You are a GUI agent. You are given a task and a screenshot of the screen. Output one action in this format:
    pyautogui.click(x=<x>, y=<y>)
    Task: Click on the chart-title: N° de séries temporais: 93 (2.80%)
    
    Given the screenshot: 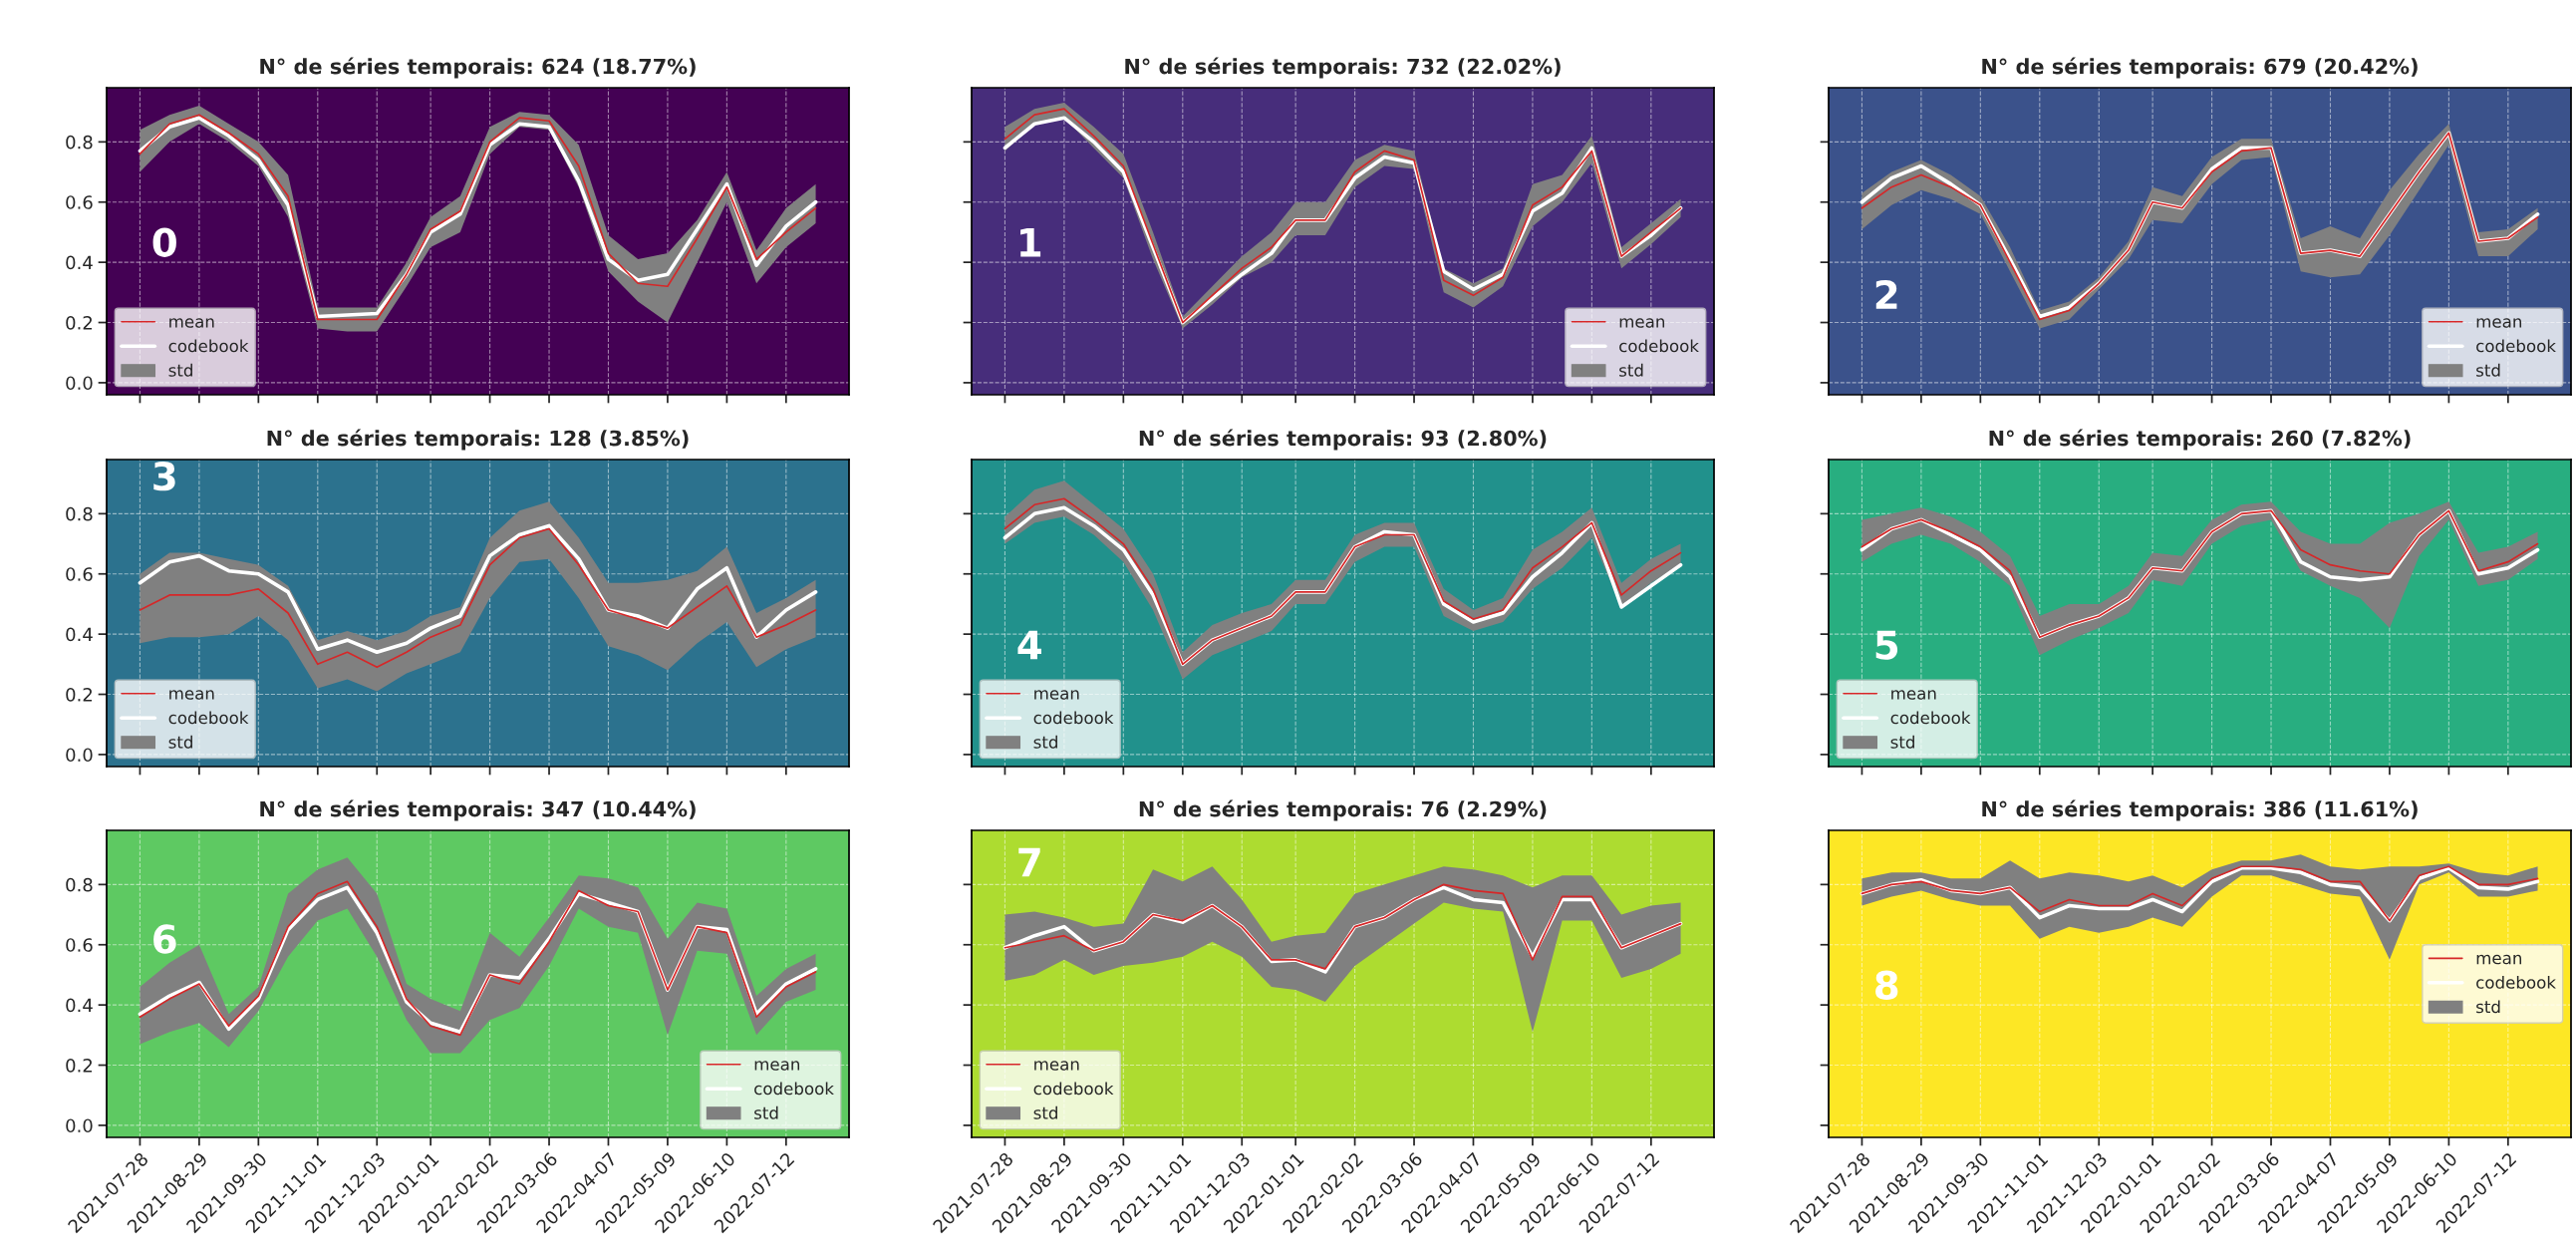 What is the action you would take?
    pyautogui.click(x=1343, y=440)
    